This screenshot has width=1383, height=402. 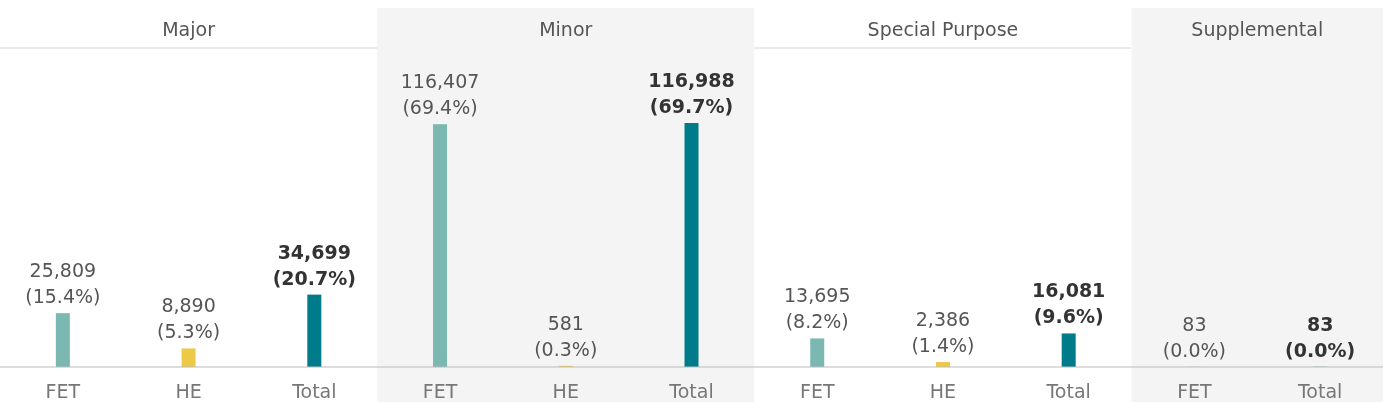 What do you see at coordinates (943, 391) in the screenshot?
I see `series-label: HE` at bounding box center [943, 391].